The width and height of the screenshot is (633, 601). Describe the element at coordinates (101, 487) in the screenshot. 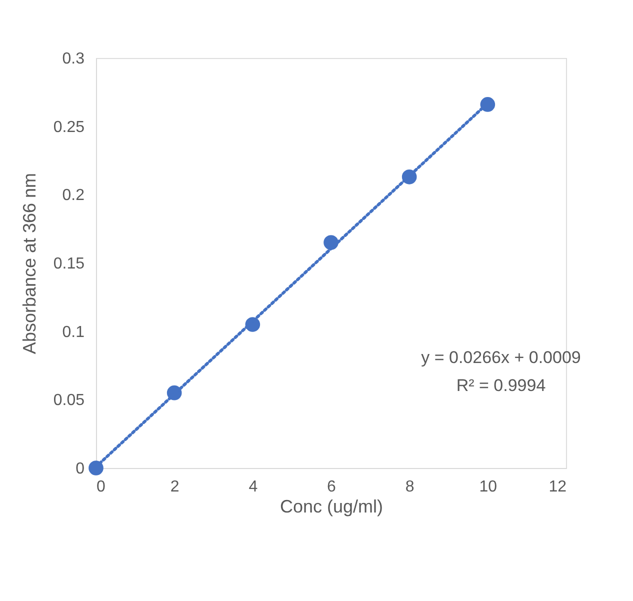

I see `x-tick-label: 0` at that location.